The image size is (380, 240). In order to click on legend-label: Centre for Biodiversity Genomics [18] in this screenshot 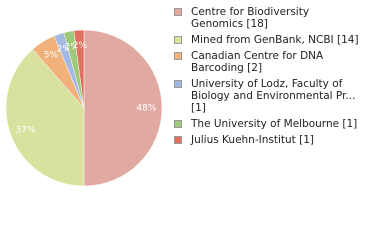, I will do `click(250, 18)`.